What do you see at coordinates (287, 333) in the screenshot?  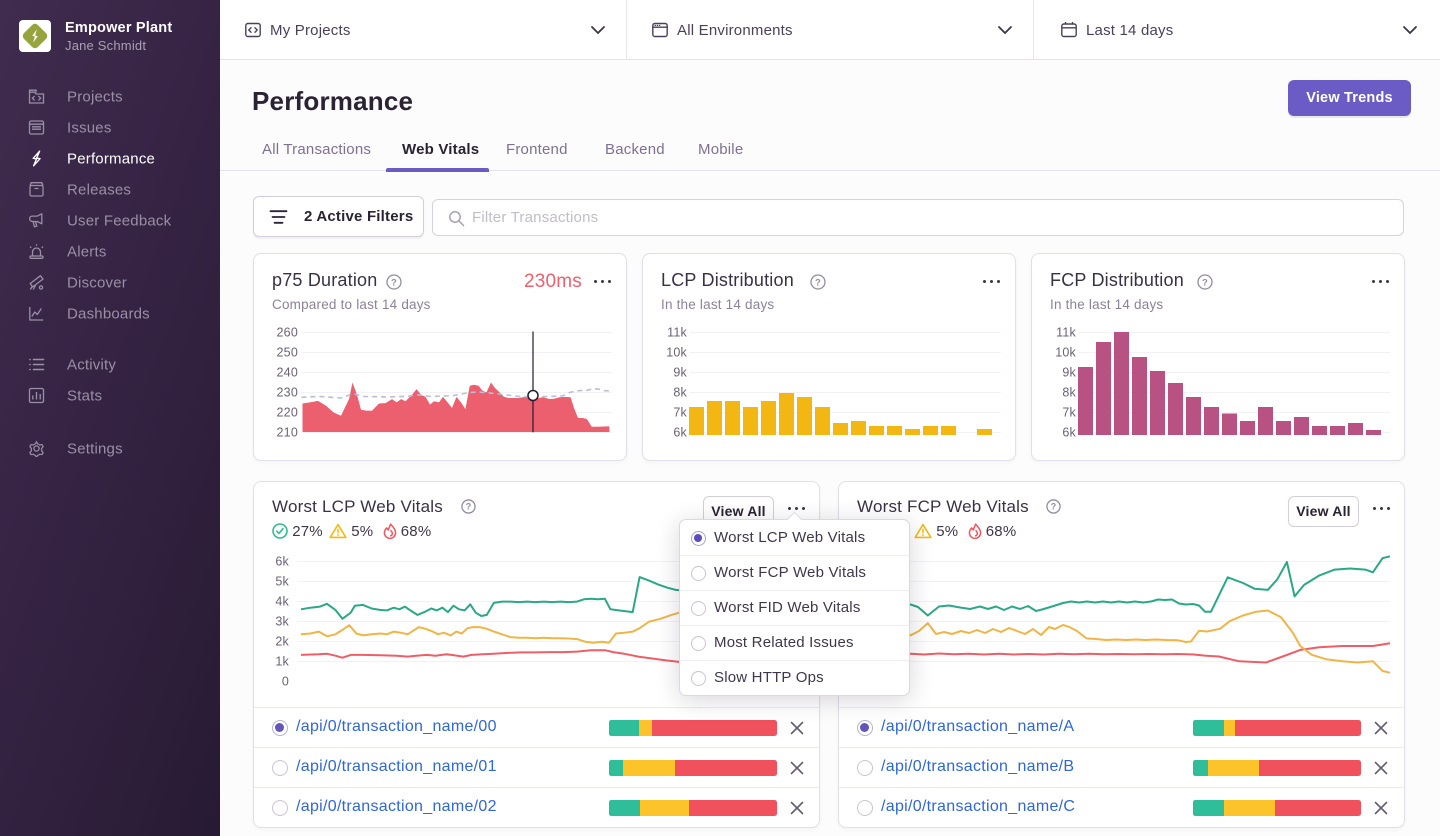 I see `svg-text: 260` at bounding box center [287, 333].